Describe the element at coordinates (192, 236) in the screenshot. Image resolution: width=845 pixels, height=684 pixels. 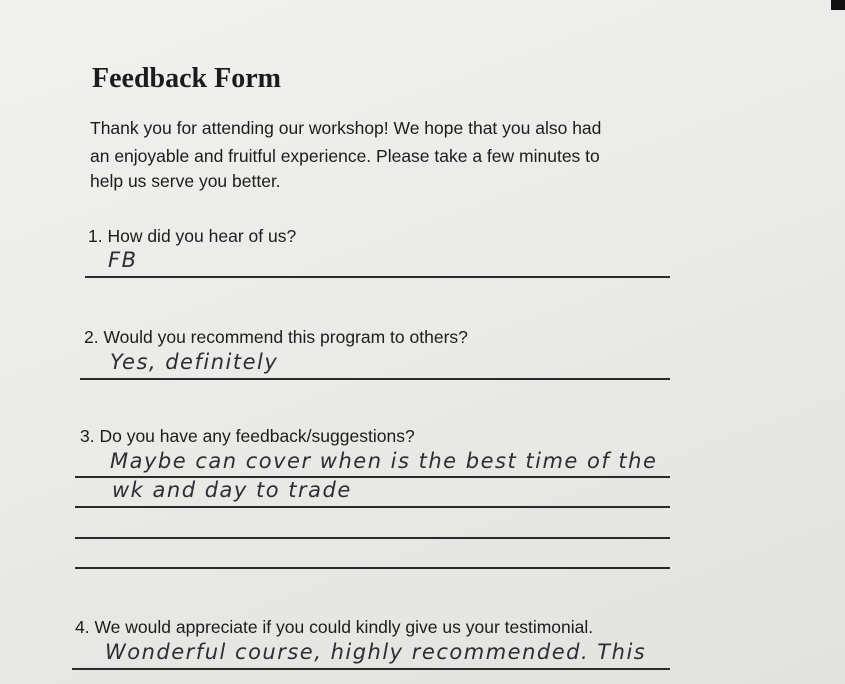
I see `question-label: 1. How did you hear of us?` at that location.